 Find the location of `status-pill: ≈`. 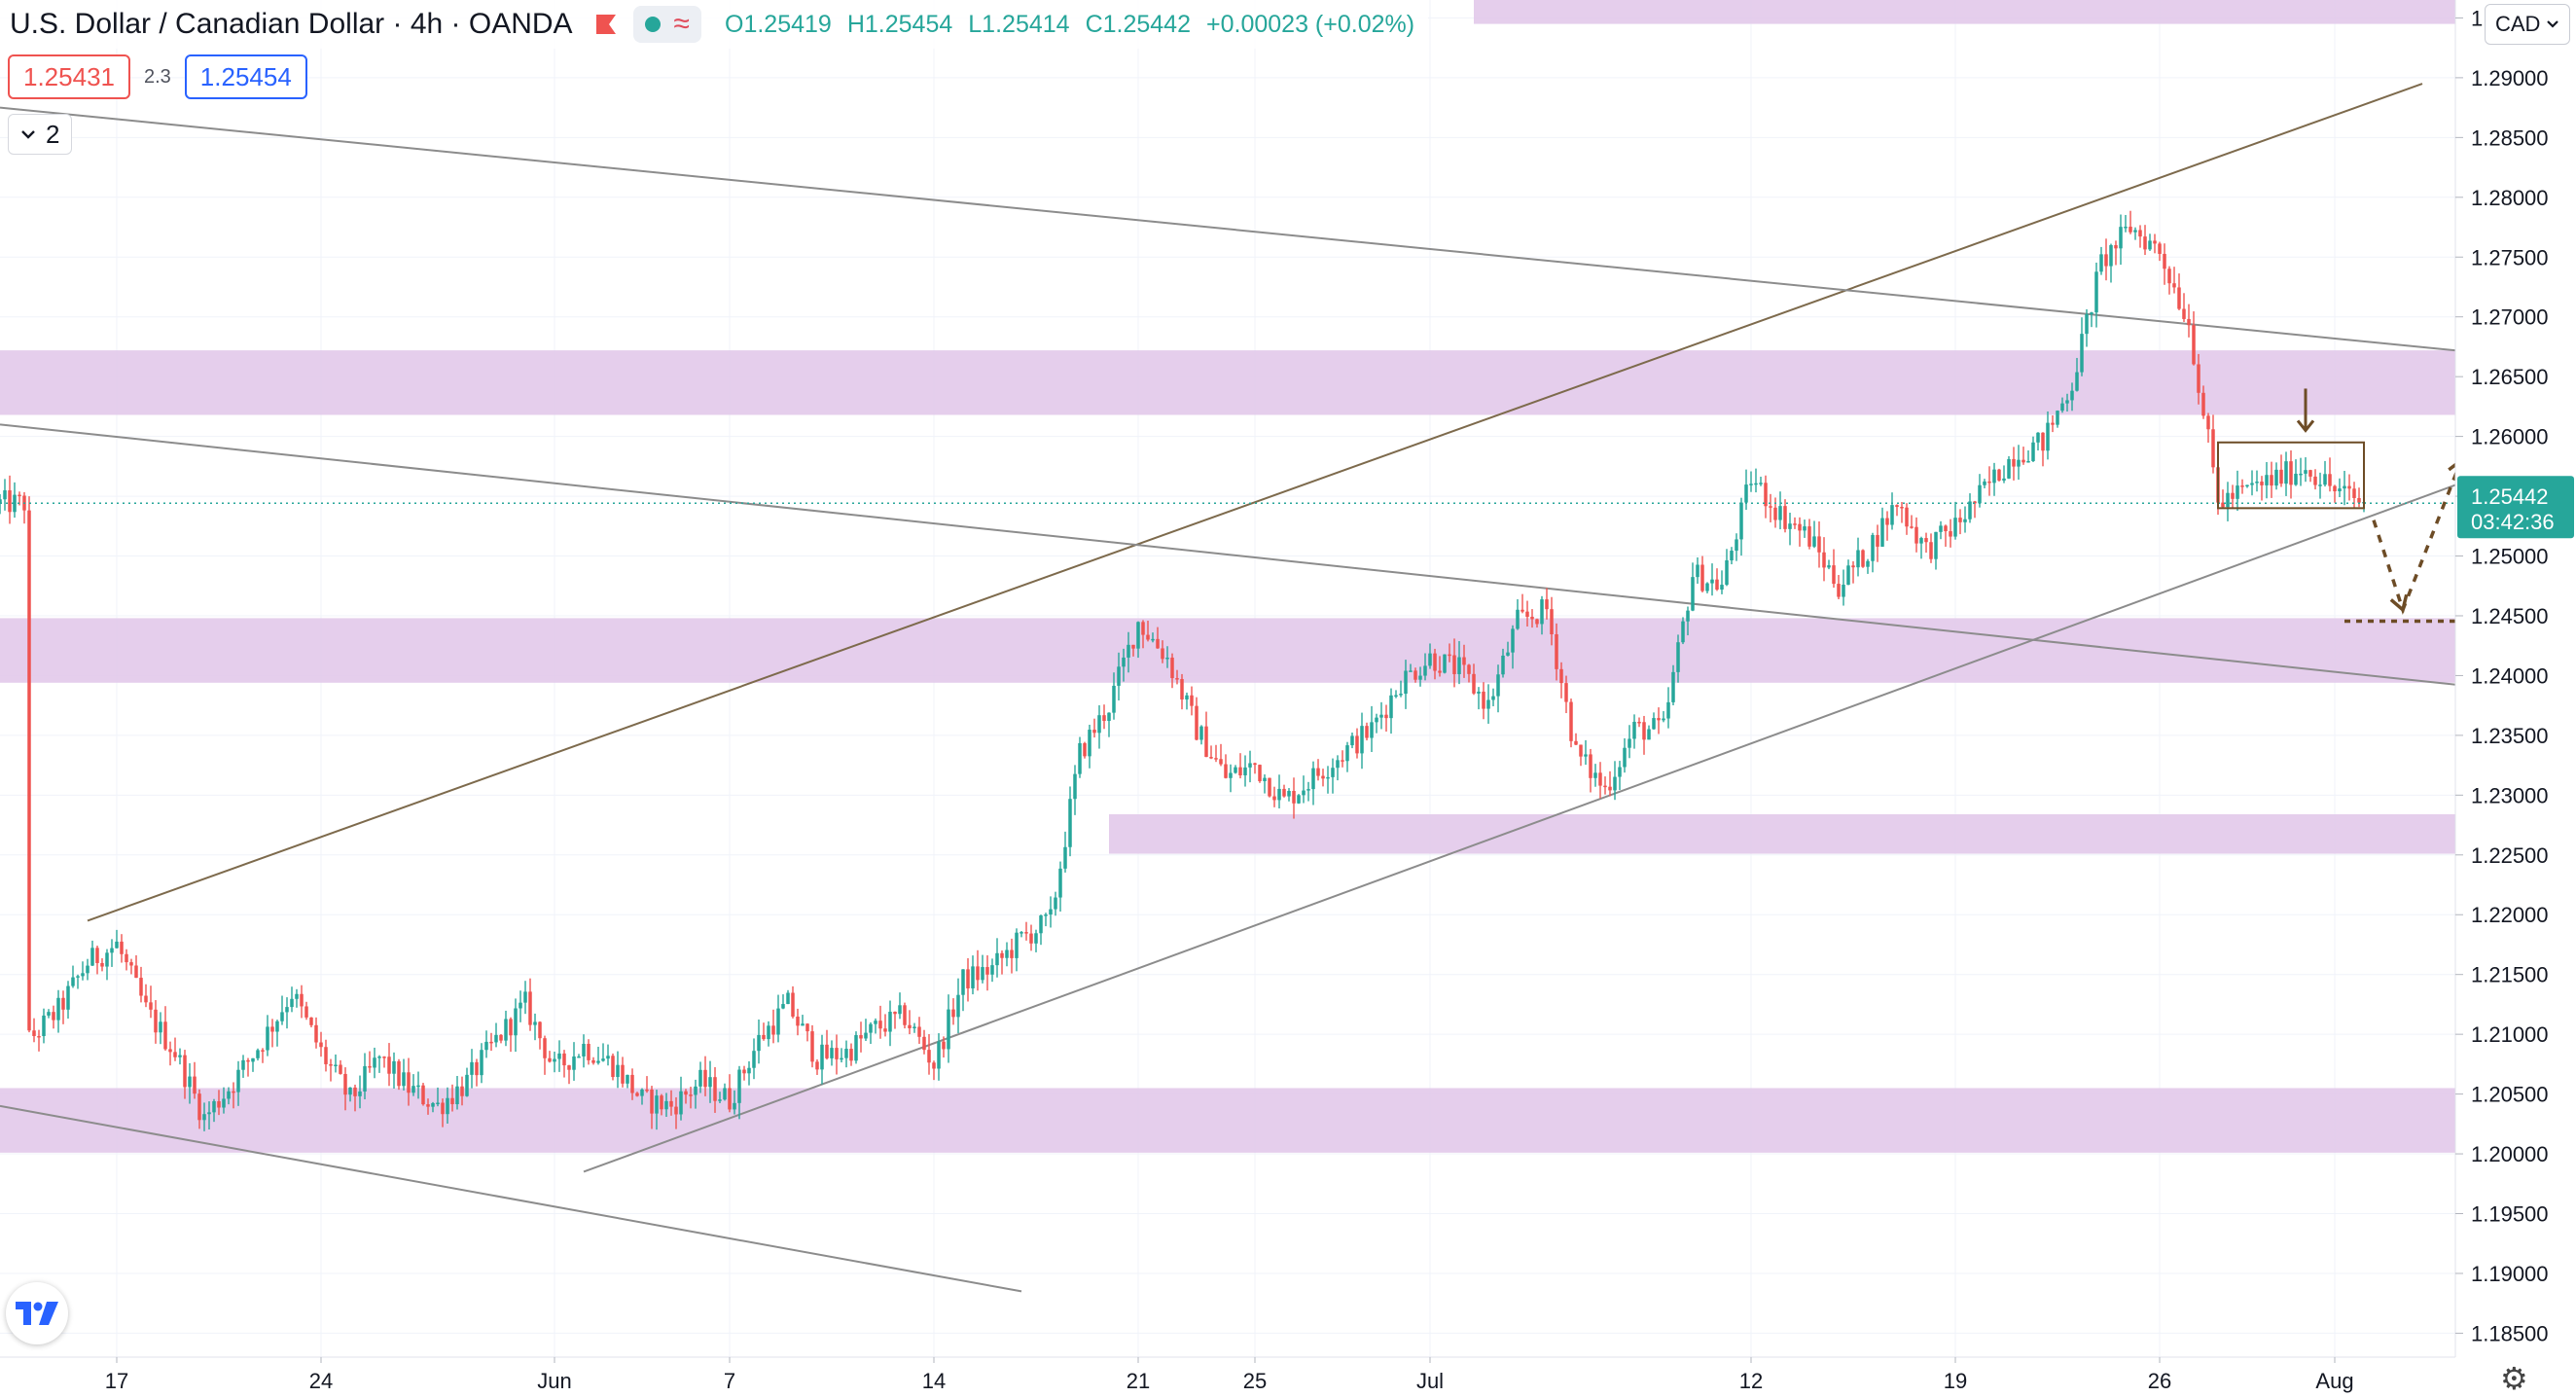

status-pill: ≈ is located at coordinates (667, 24).